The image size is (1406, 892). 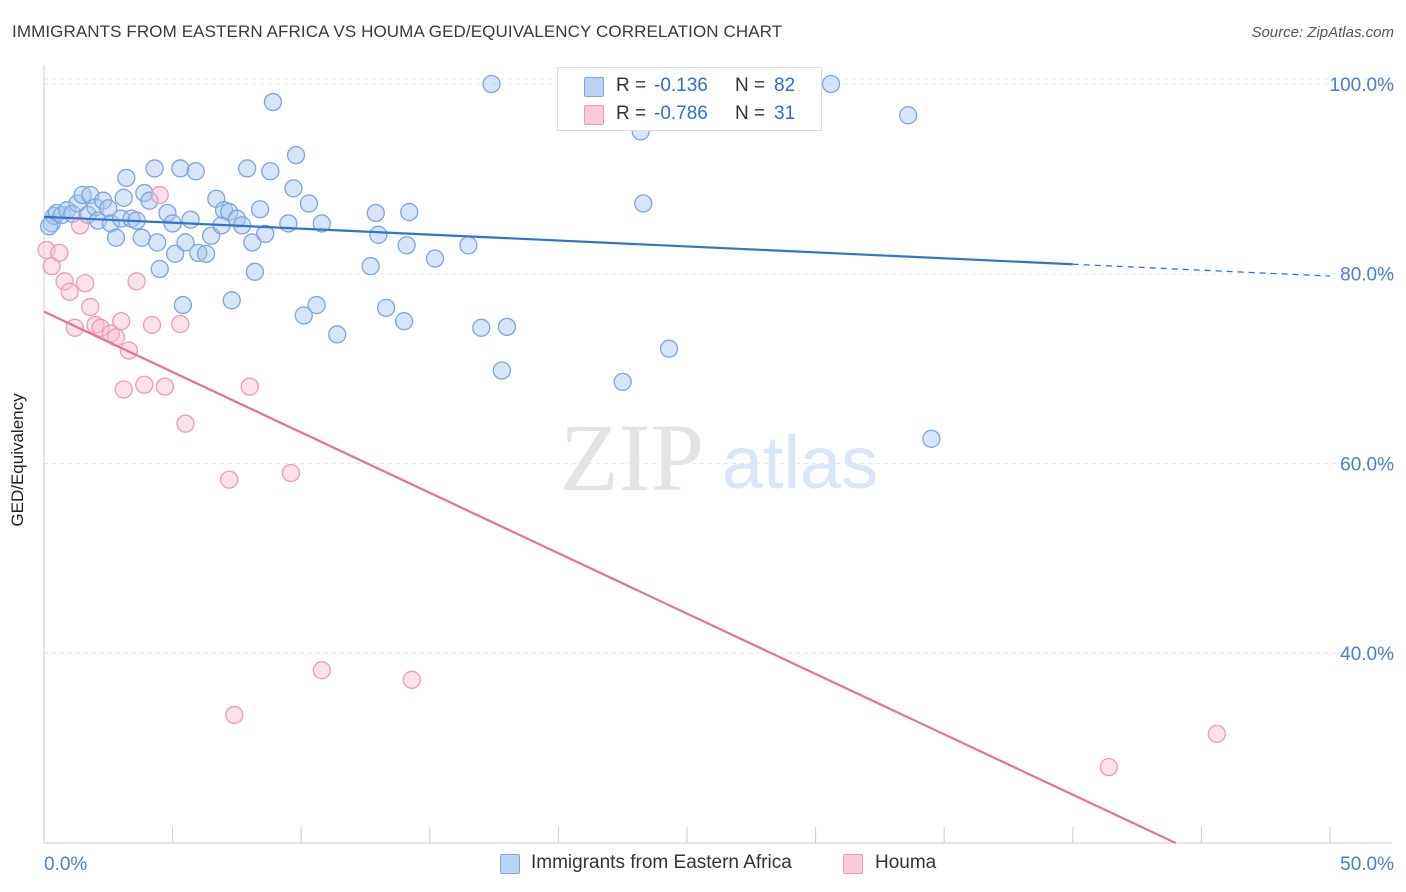 I want to click on stats-legend: R = -0.136 N = 82 R = -0.786 N = 31, so click(x=689, y=99).